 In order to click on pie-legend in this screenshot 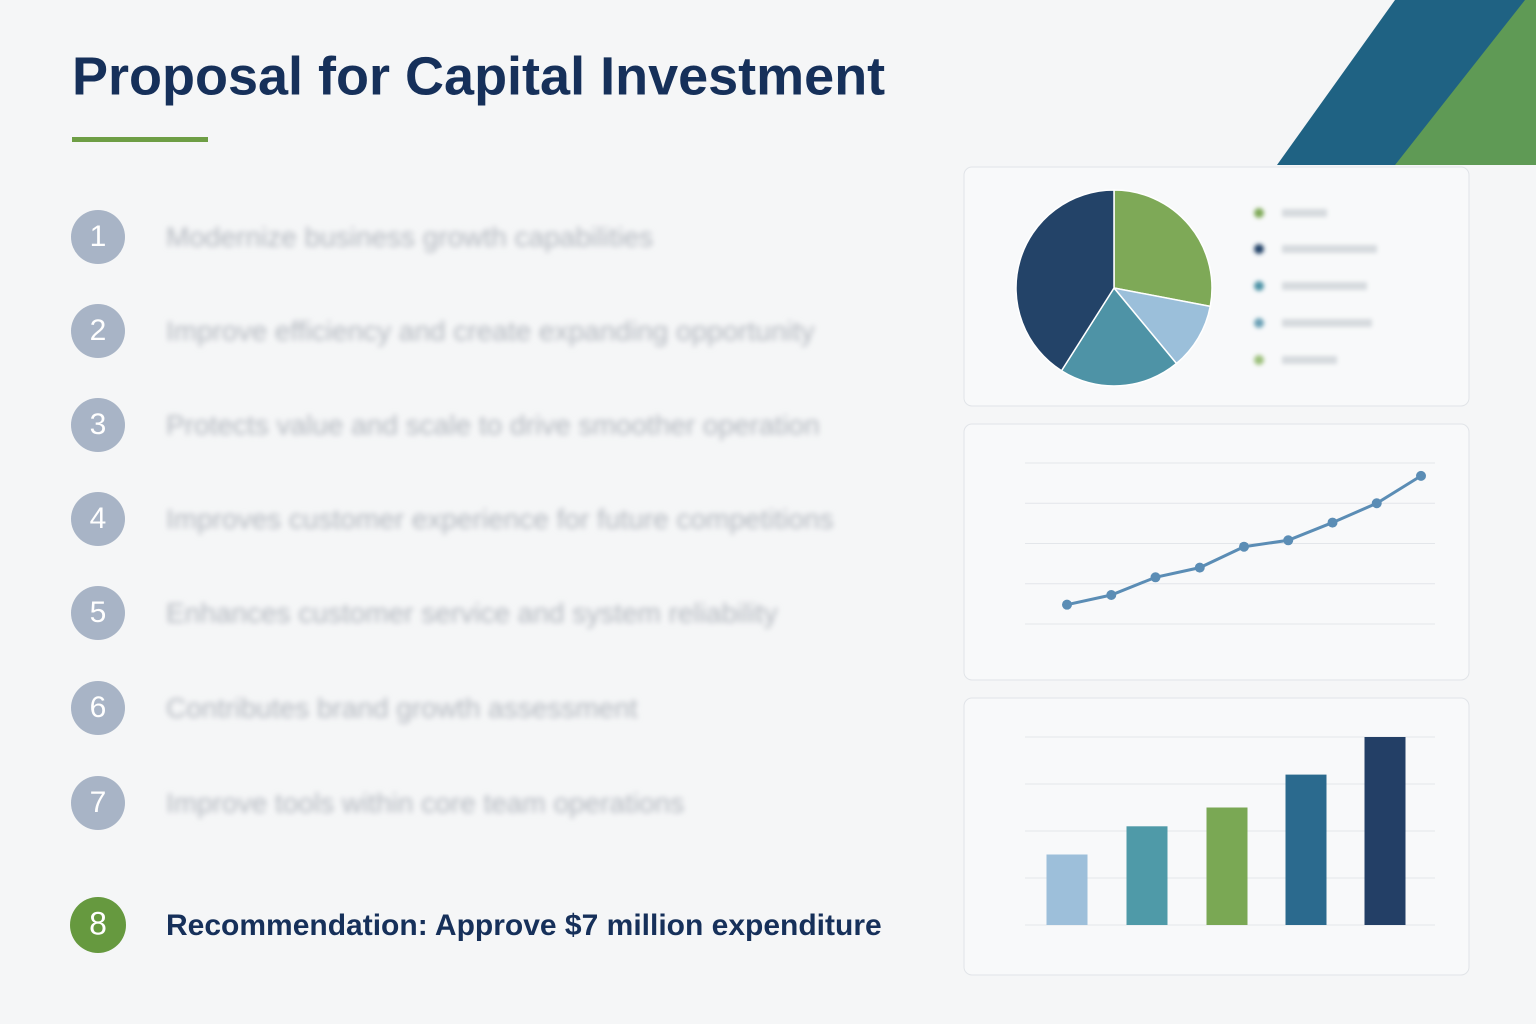, I will do `click(1315, 286)`.